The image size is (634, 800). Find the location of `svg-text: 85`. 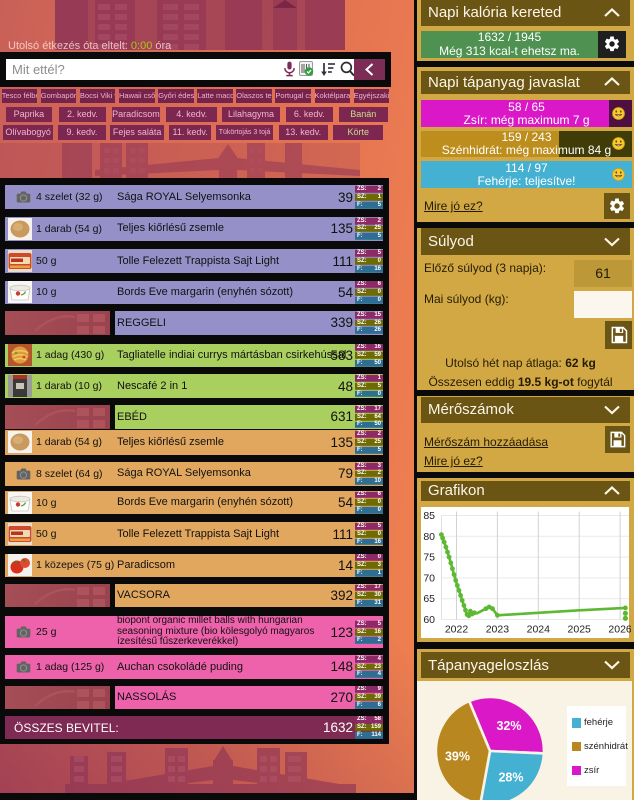

svg-text: 85 is located at coordinates (429, 516).